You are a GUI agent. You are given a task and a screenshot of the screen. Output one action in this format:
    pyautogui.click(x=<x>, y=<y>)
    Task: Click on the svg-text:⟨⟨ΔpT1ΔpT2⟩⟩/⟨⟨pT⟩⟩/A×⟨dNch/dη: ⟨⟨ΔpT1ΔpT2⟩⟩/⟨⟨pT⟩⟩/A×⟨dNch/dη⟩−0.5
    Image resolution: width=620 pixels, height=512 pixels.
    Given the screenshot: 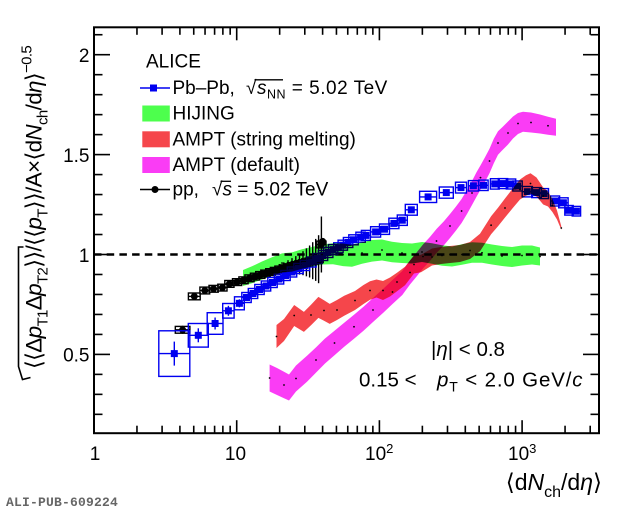 What is the action you would take?
    pyautogui.click(x=35, y=207)
    